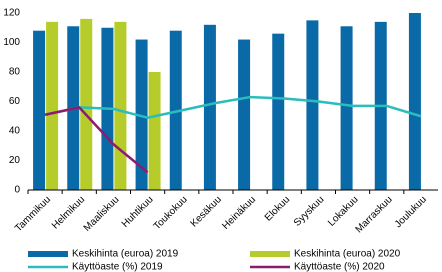 This screenshot has height=272, width=442. I want to click on x-tick-label: Tammikuu, so click(33, 214).